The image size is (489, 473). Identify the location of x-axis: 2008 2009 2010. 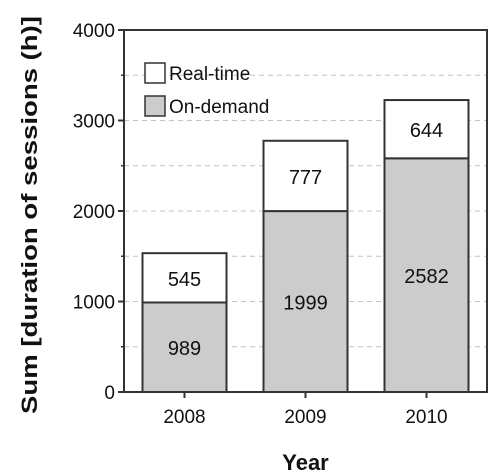
(305, 410).